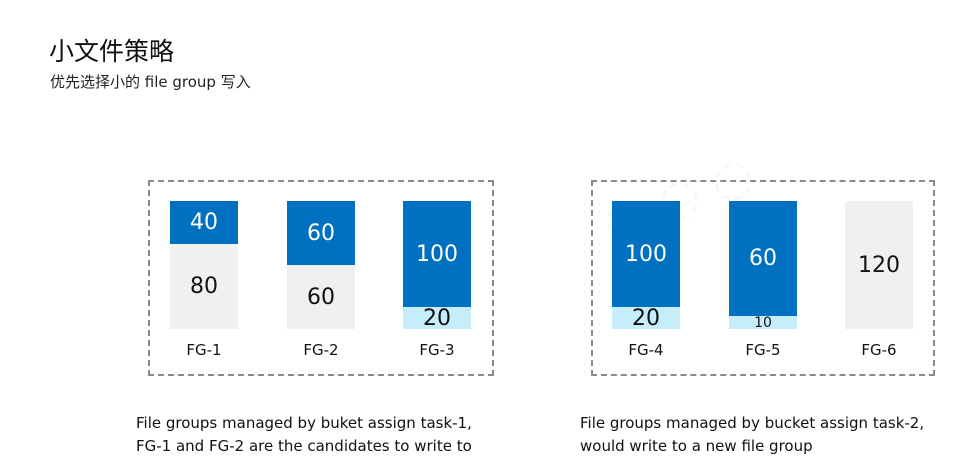 This screenshot has height=471, width=967. What do you see at coordinates (321, 297) in the screenshot?
I see `fg-2-free-segment: 60` at bounding box center [321, 297].